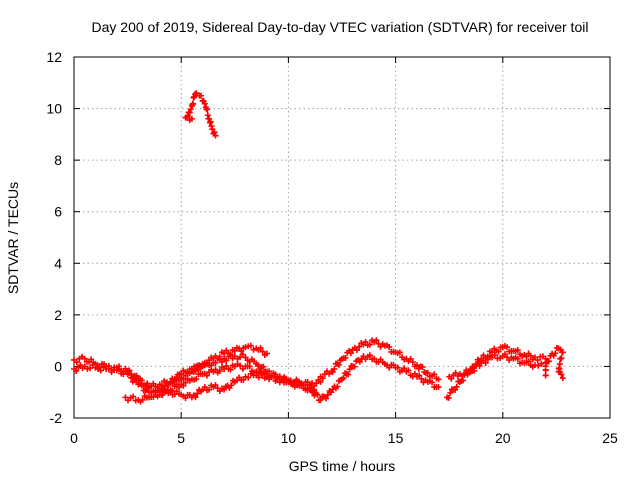  Describe the element at coordinates (74, 438) in the screenshot. I see `x-tick-label: 0` at that location.